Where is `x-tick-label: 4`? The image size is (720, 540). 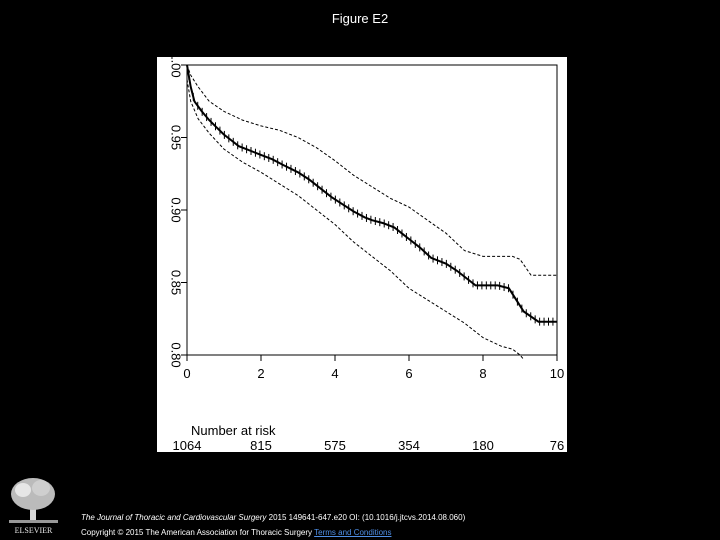 x-tick-label: 4 is located at coordinates (334, 373).